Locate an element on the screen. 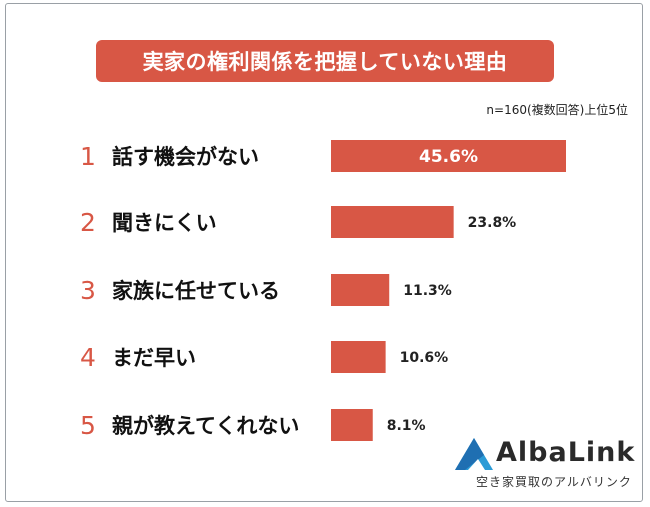 The width and height of the screenshot is (650, 507). sample-note: n=160(複数回答)上位5位 is located at coordinates (557, 110).